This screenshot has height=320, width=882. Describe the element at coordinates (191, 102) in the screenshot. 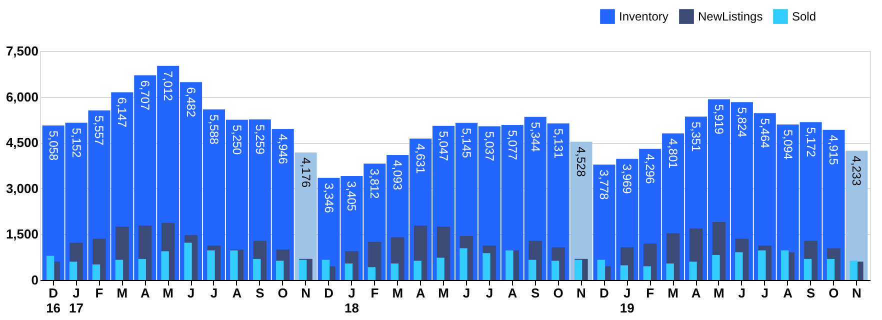

I see `data-label: 6,482` at that location.